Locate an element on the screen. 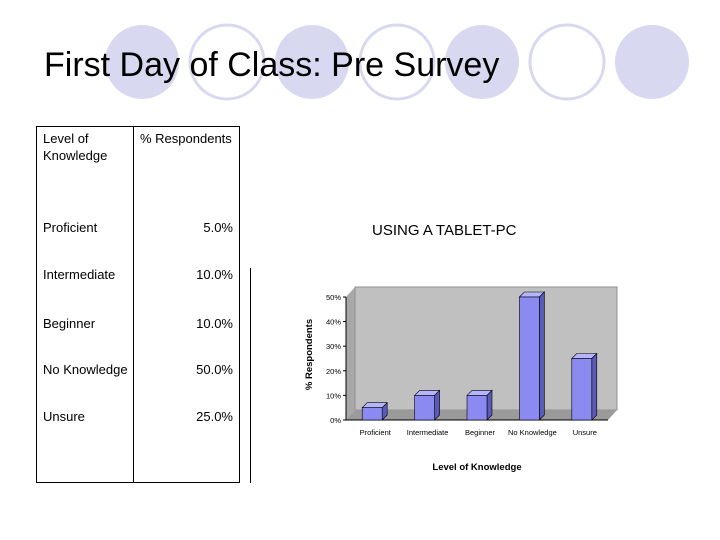 This screenshot has width=720, height=540. y-tick-label: 0% is located at coordinates (335, 420).